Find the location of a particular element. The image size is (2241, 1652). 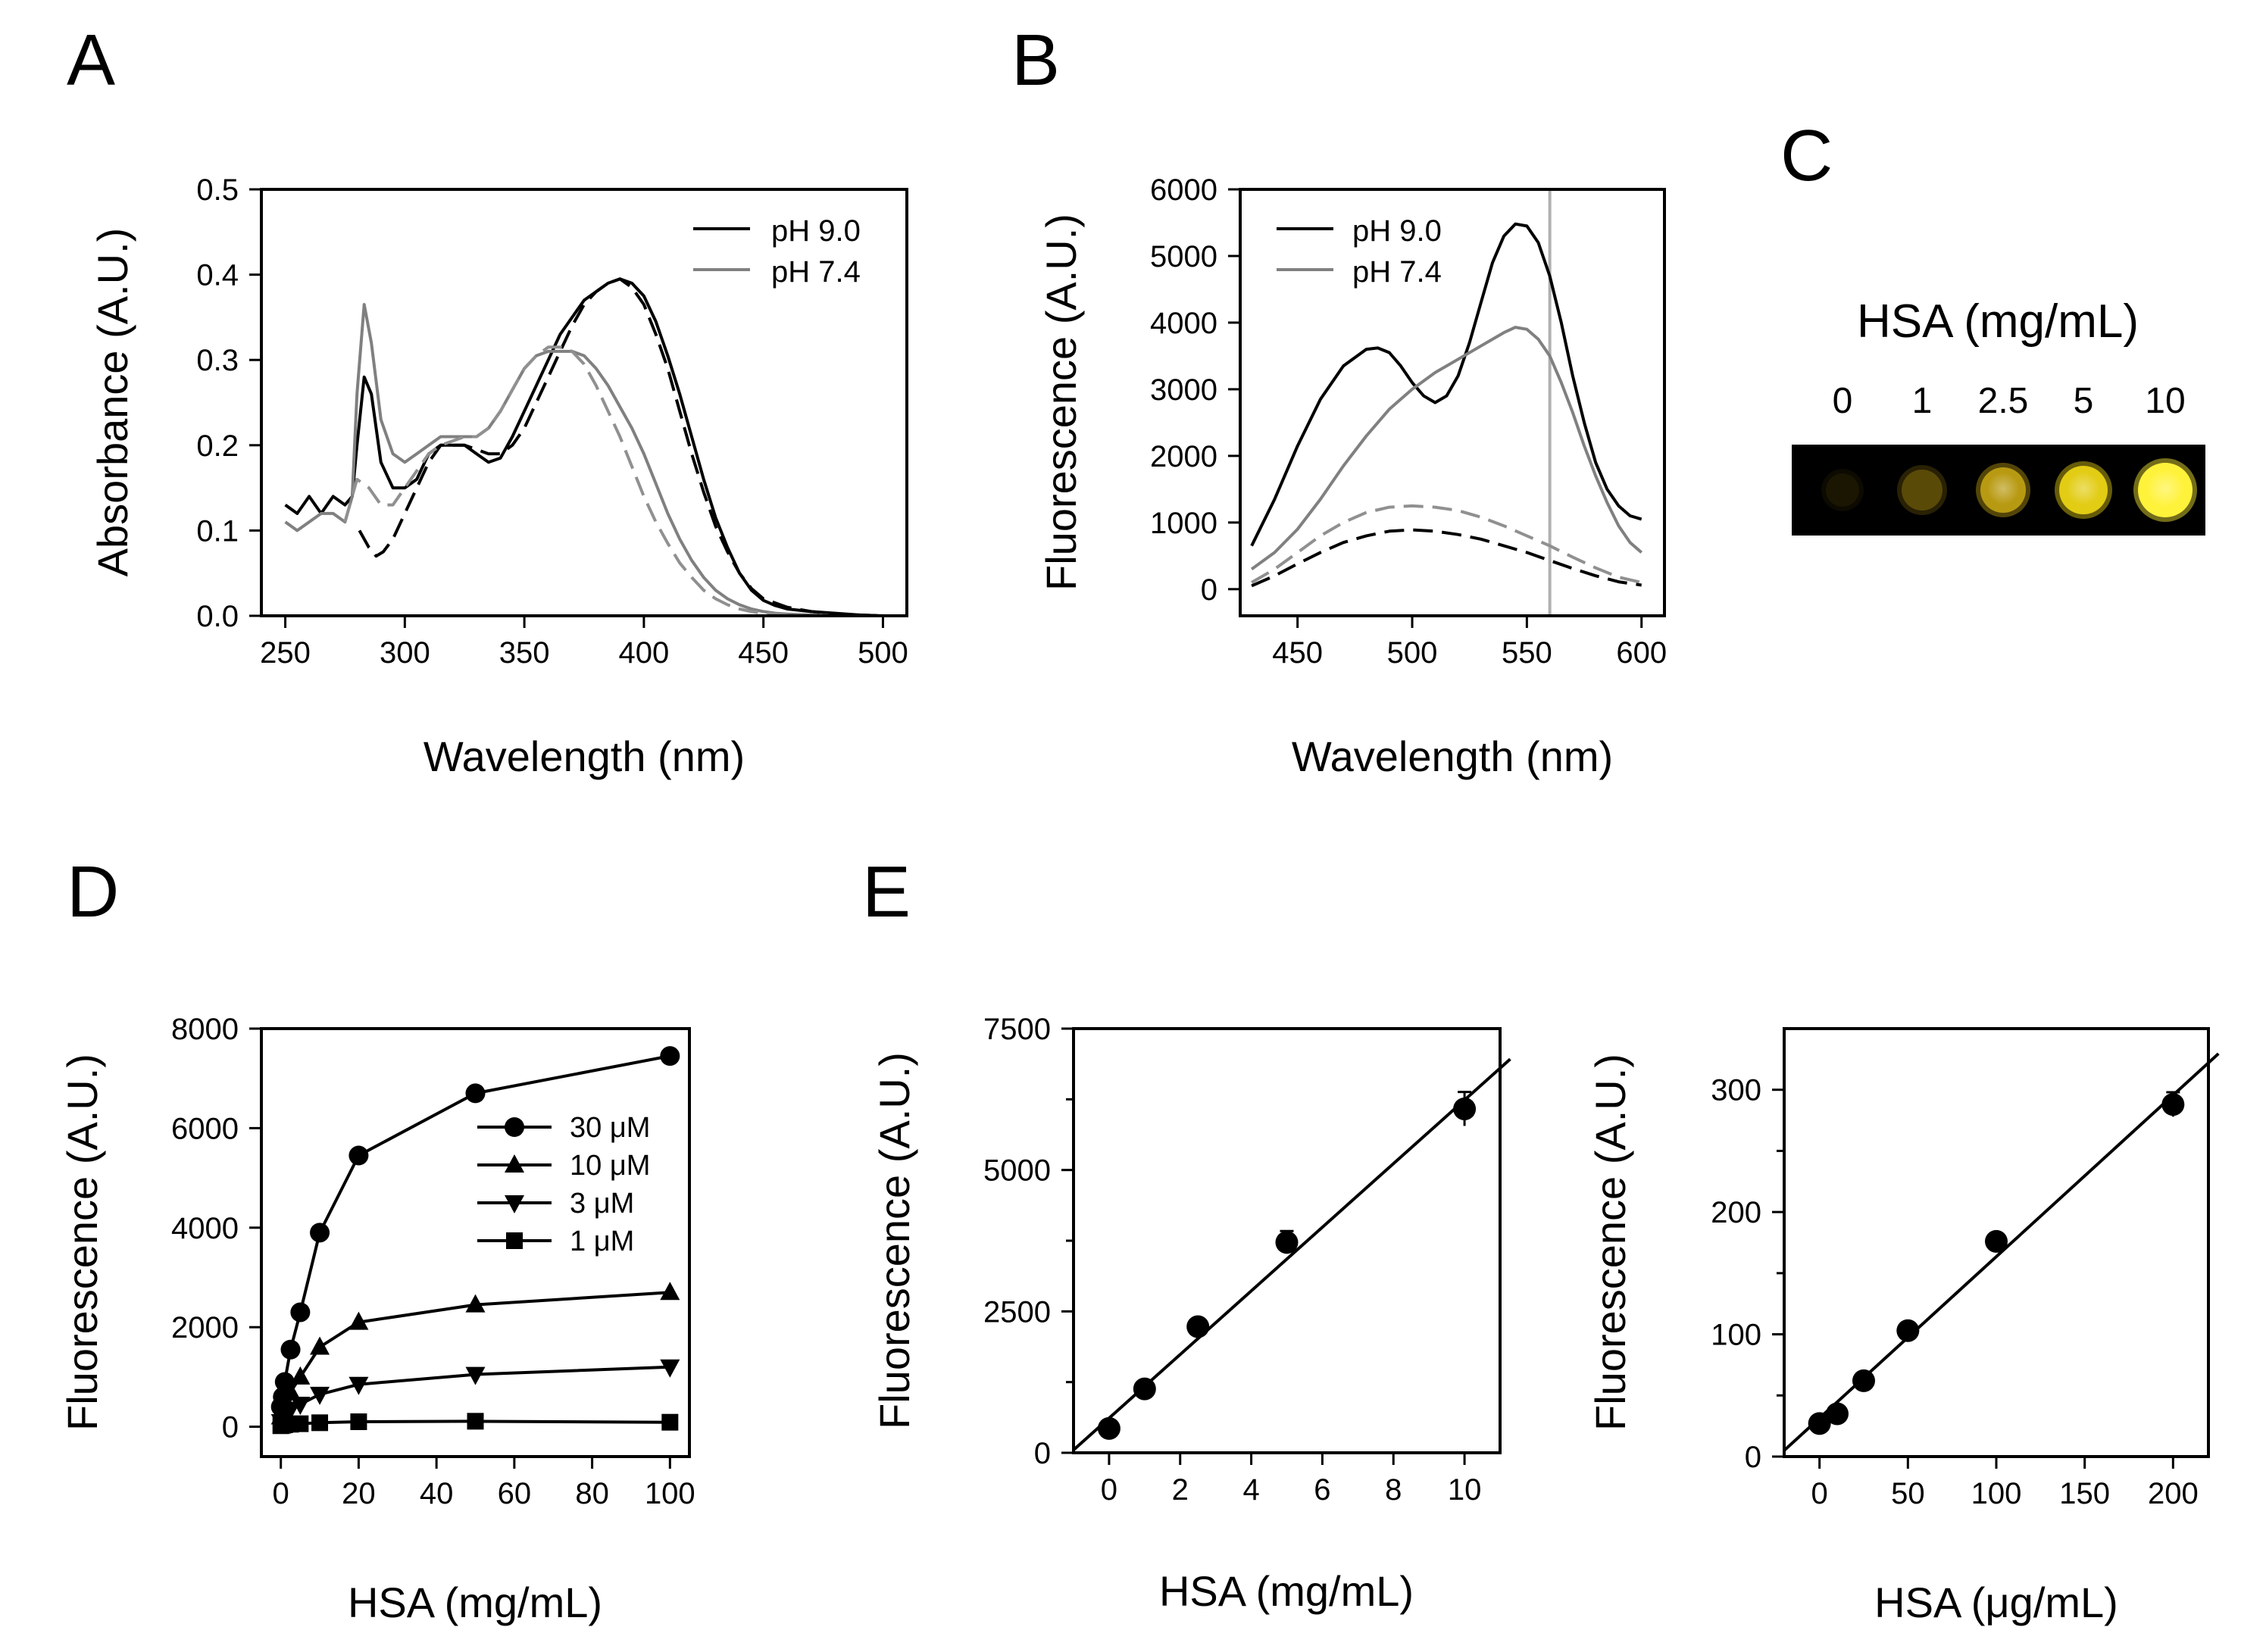

panel-e2-y-tick-label: 300 is located at coordinates (1736, 1090).